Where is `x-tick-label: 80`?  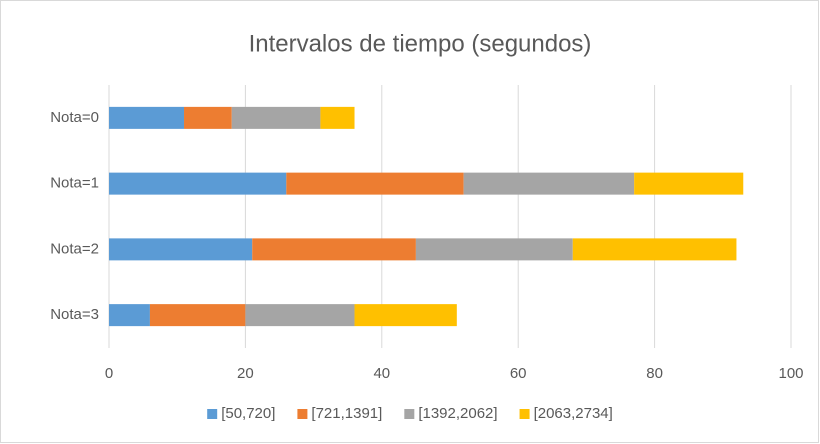 x-tick-label: 80 is located at coordinates (654, 373).